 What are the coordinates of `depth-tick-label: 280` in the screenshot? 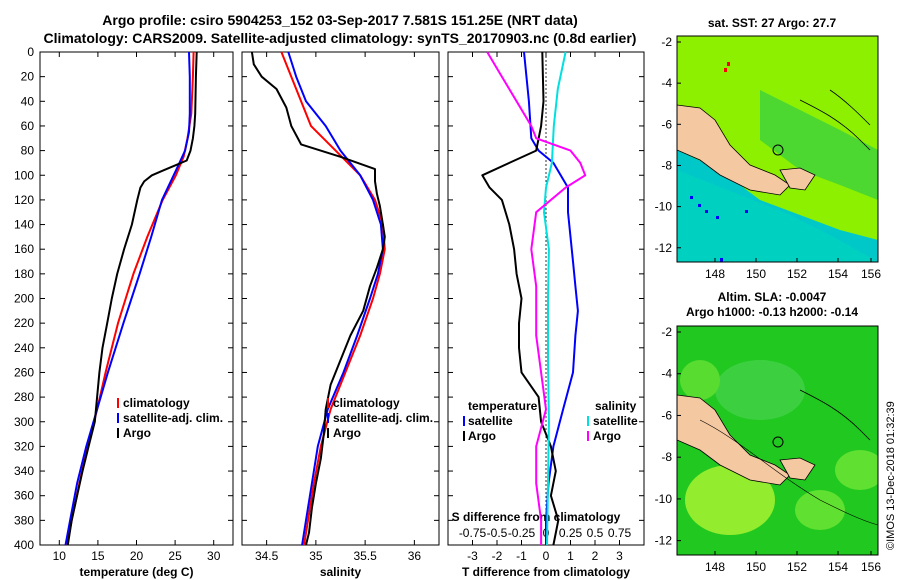 It's located at (24, 397).